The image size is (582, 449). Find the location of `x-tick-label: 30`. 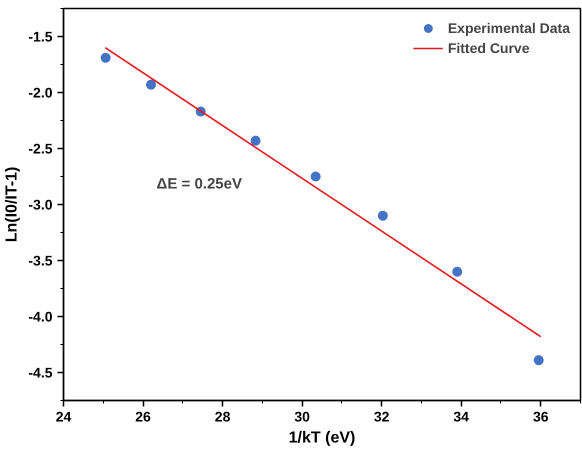

x-tick-label: 30 is located at coordinates (302, 416).